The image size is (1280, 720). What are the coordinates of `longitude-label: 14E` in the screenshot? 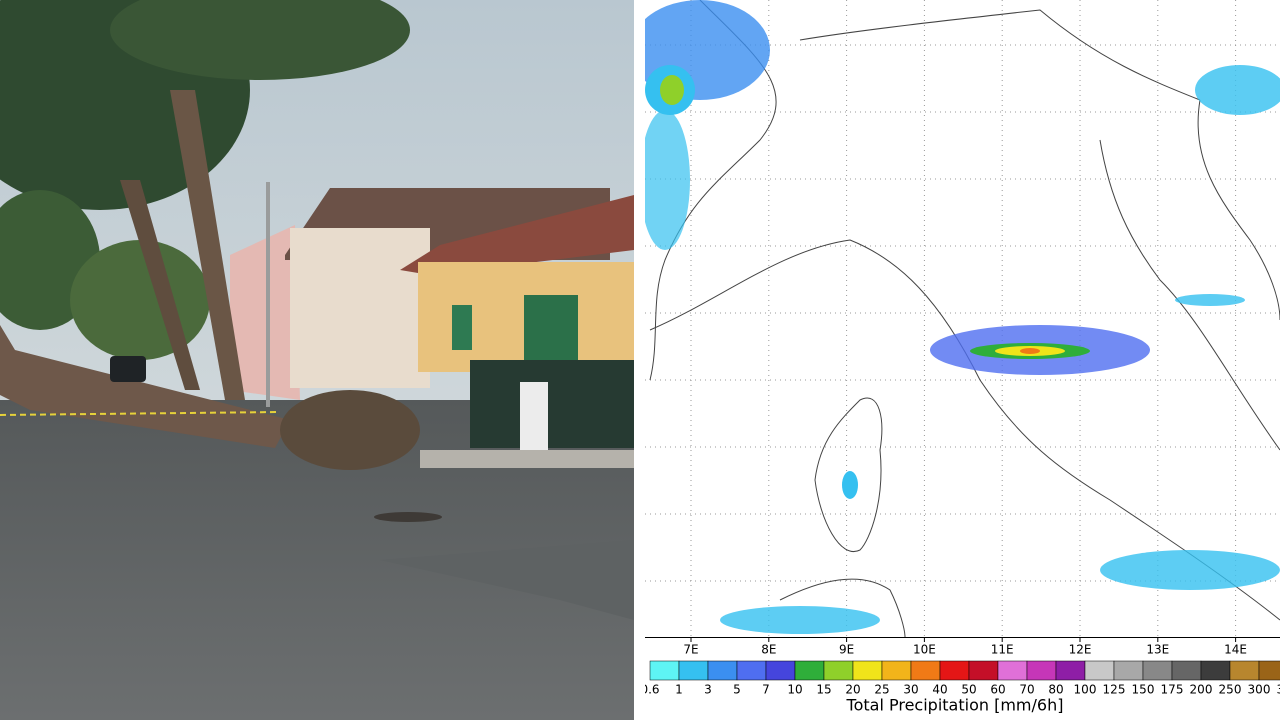 It's located at (1235, 650).